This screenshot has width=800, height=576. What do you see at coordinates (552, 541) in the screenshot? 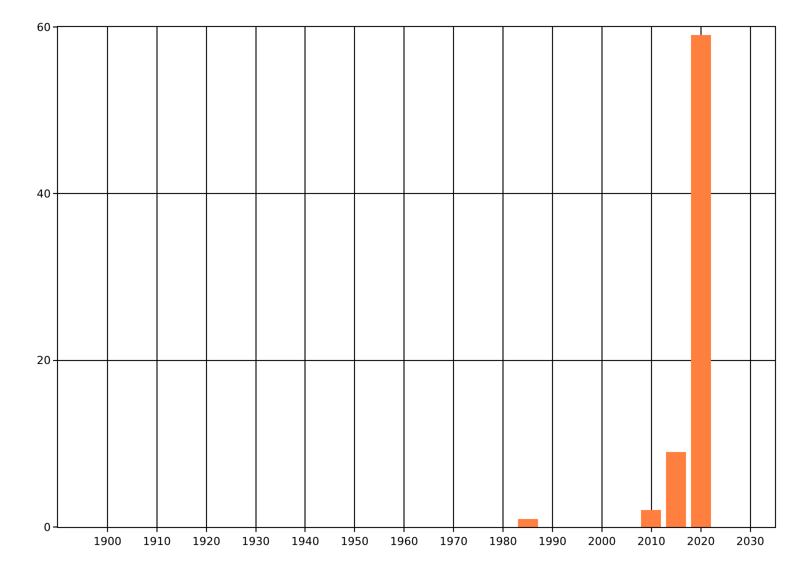
I see `x-tick-label: 1990` at bounding box center [552, 541].